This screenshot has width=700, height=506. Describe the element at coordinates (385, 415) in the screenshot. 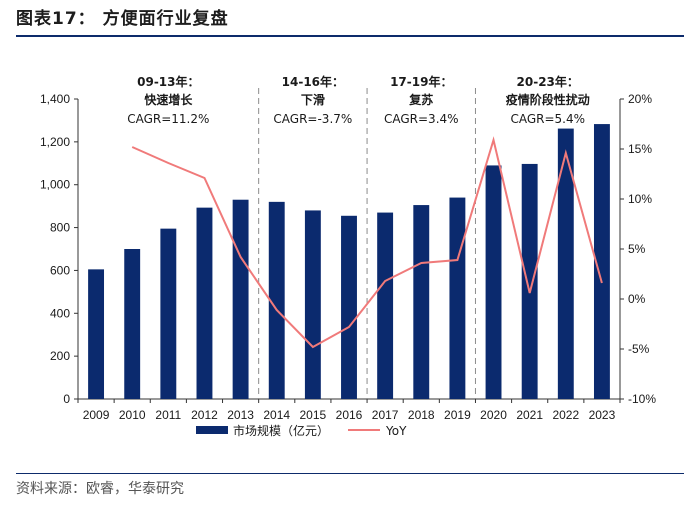

I see `x-tick-label: 2017` at that location.